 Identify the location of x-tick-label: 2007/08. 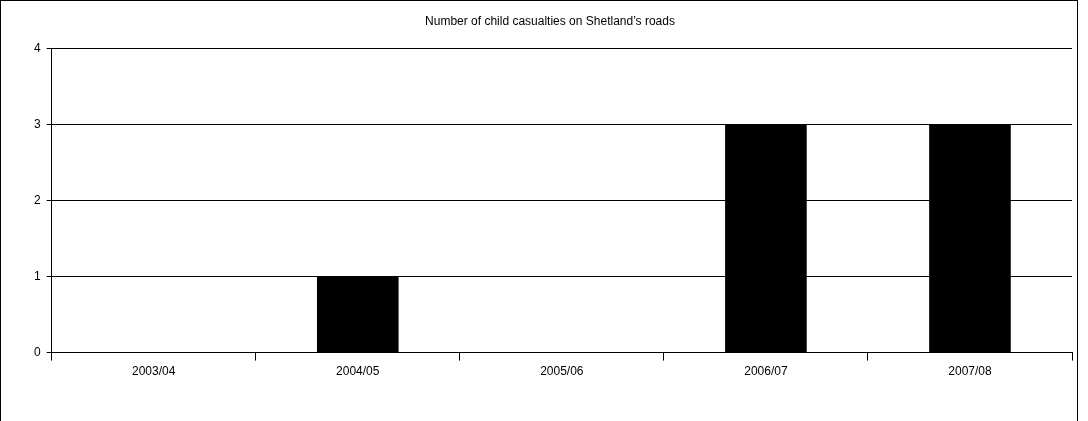
(970, 371).